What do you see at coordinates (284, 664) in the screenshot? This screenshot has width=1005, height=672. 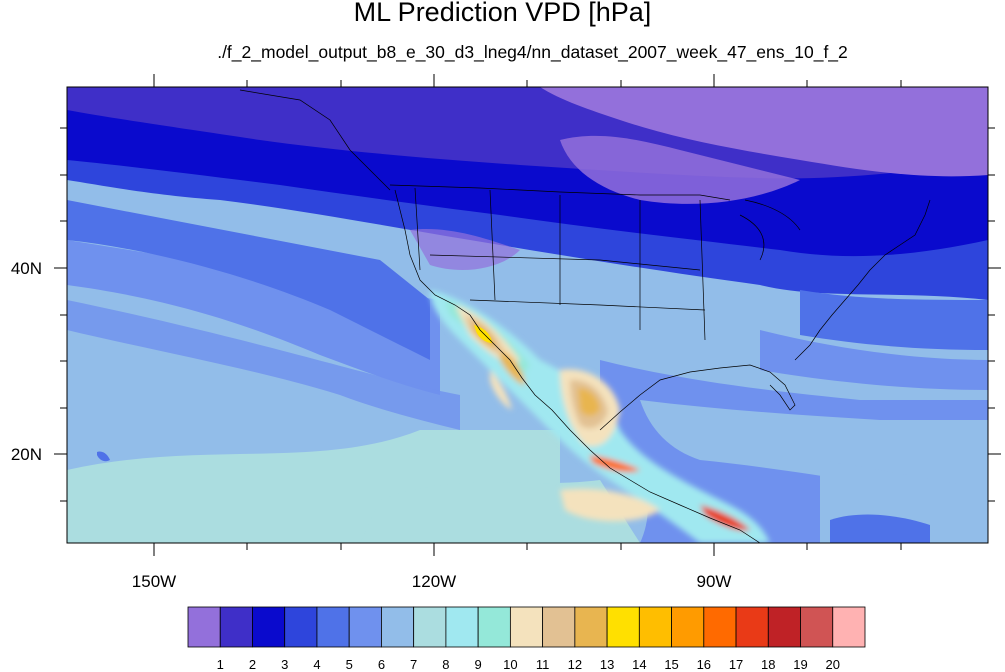 I see `colorbar-label: 3` at bounding box center [284, 664].